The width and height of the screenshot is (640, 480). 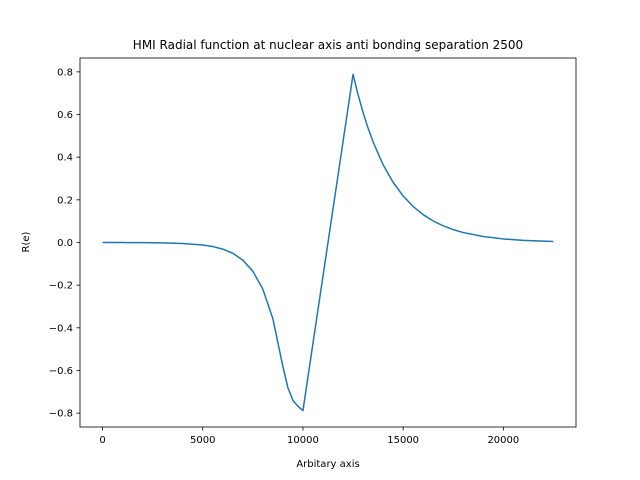 I want to click on x-axis-ticks: 0 5000 10000 15000 20000, so click(x=309, y=436).